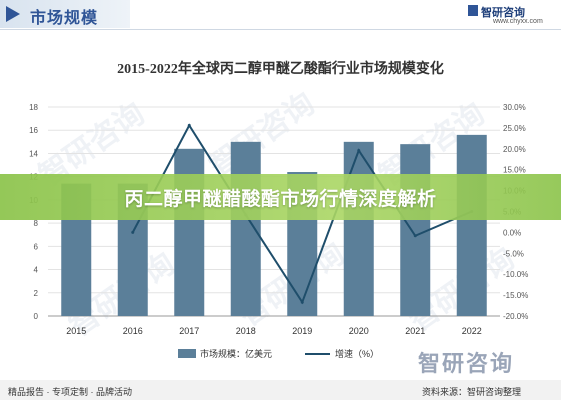 The image size is (561, 400). I want to click on x-tick-label: 2018, so click(246, 331).